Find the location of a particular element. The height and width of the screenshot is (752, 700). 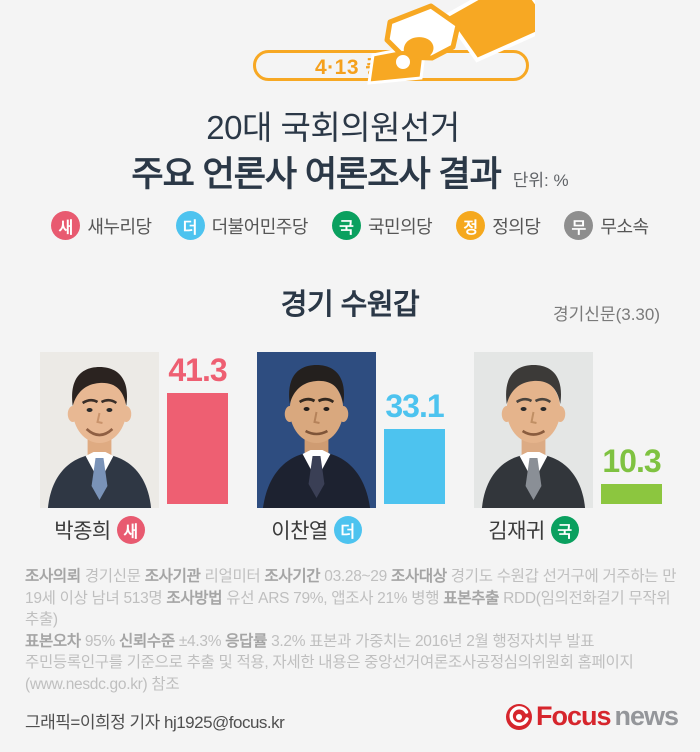

candidate-name-row-1: 박종희 새 is located at coordinates (99, 530).